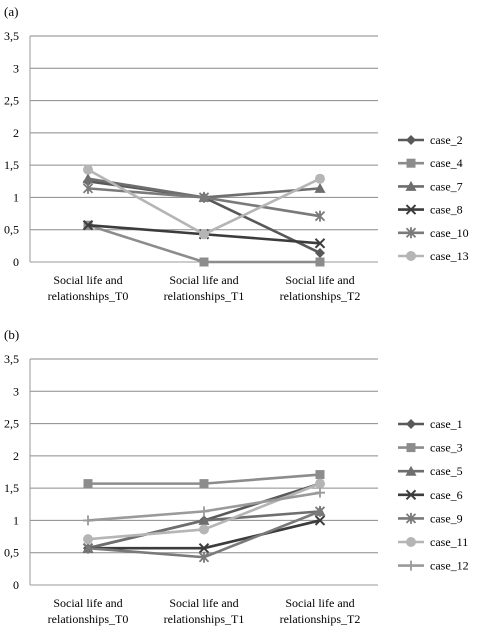  Describe the element at coordinates (446, 448) in the screenshot. I see `legend-entry: case_3` at that location.